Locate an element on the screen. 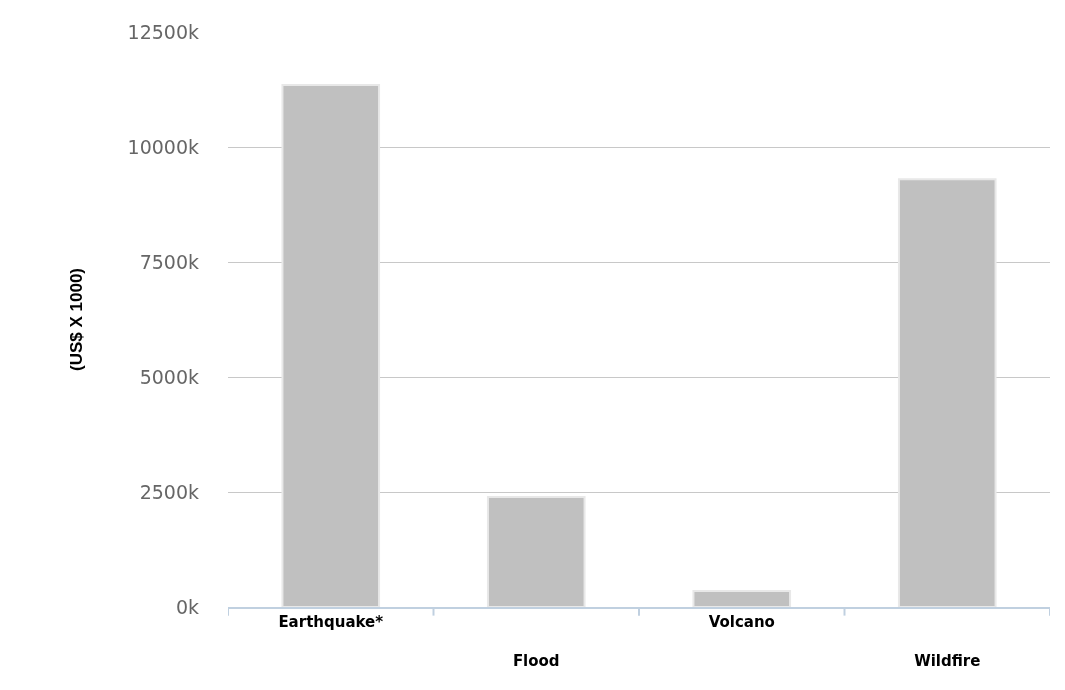 The height and width of the screenshot is (690, 1065). x-tick-label: Flood is located at coordinates (536, 661).